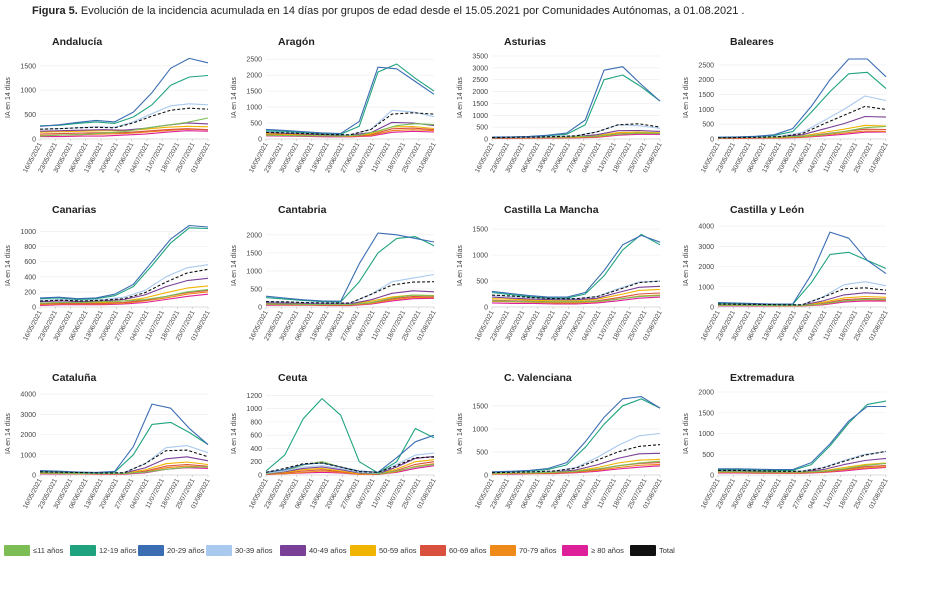  Describe the element at coordinates (77, 42) in the screenshot. I see `chart-title: Andalucía` at that location.